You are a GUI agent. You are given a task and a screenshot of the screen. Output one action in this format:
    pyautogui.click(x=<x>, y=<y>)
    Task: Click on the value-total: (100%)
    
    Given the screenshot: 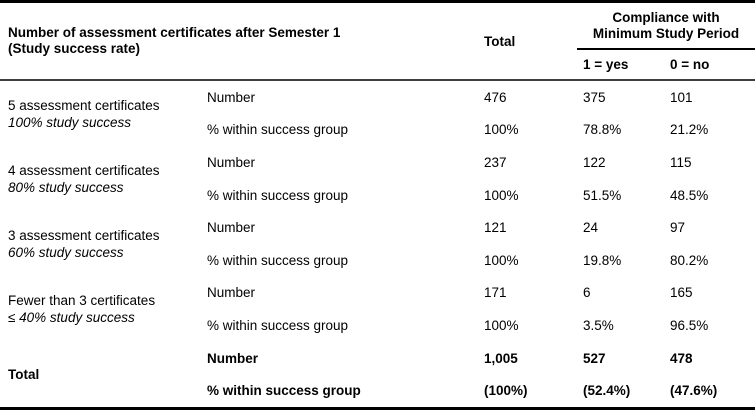 What is the action you would take?
    pyautogui.click(x=506, y=391)
    